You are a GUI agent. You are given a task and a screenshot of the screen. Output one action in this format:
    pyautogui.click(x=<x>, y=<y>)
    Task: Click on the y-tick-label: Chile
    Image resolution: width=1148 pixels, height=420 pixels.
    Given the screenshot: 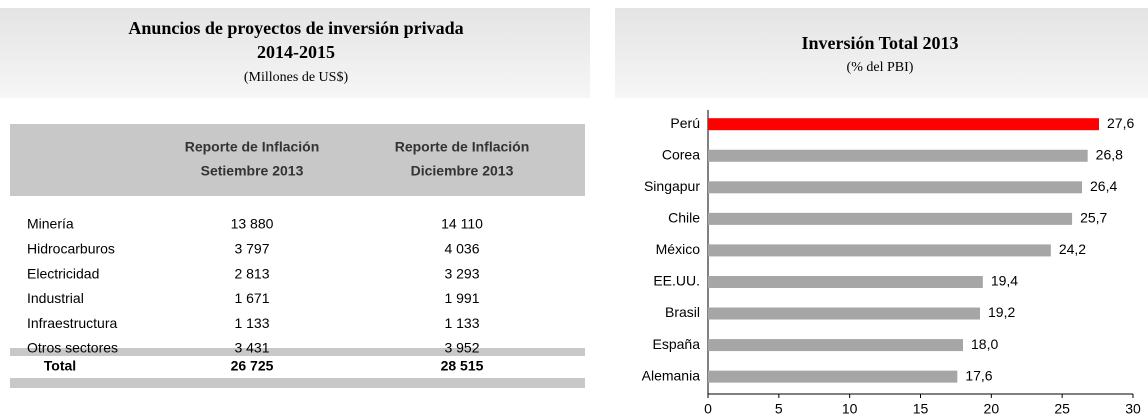 What is the action you would take?
    pyautogui.click(x=684, y=218)
    